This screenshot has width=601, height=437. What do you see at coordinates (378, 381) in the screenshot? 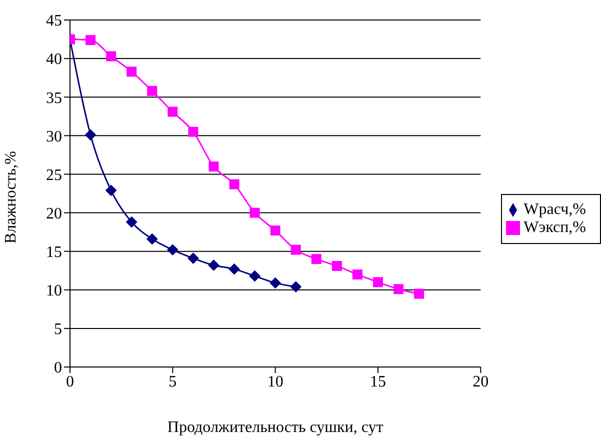
I see `x-tick-label: 15` at bounding box center [378, 381].